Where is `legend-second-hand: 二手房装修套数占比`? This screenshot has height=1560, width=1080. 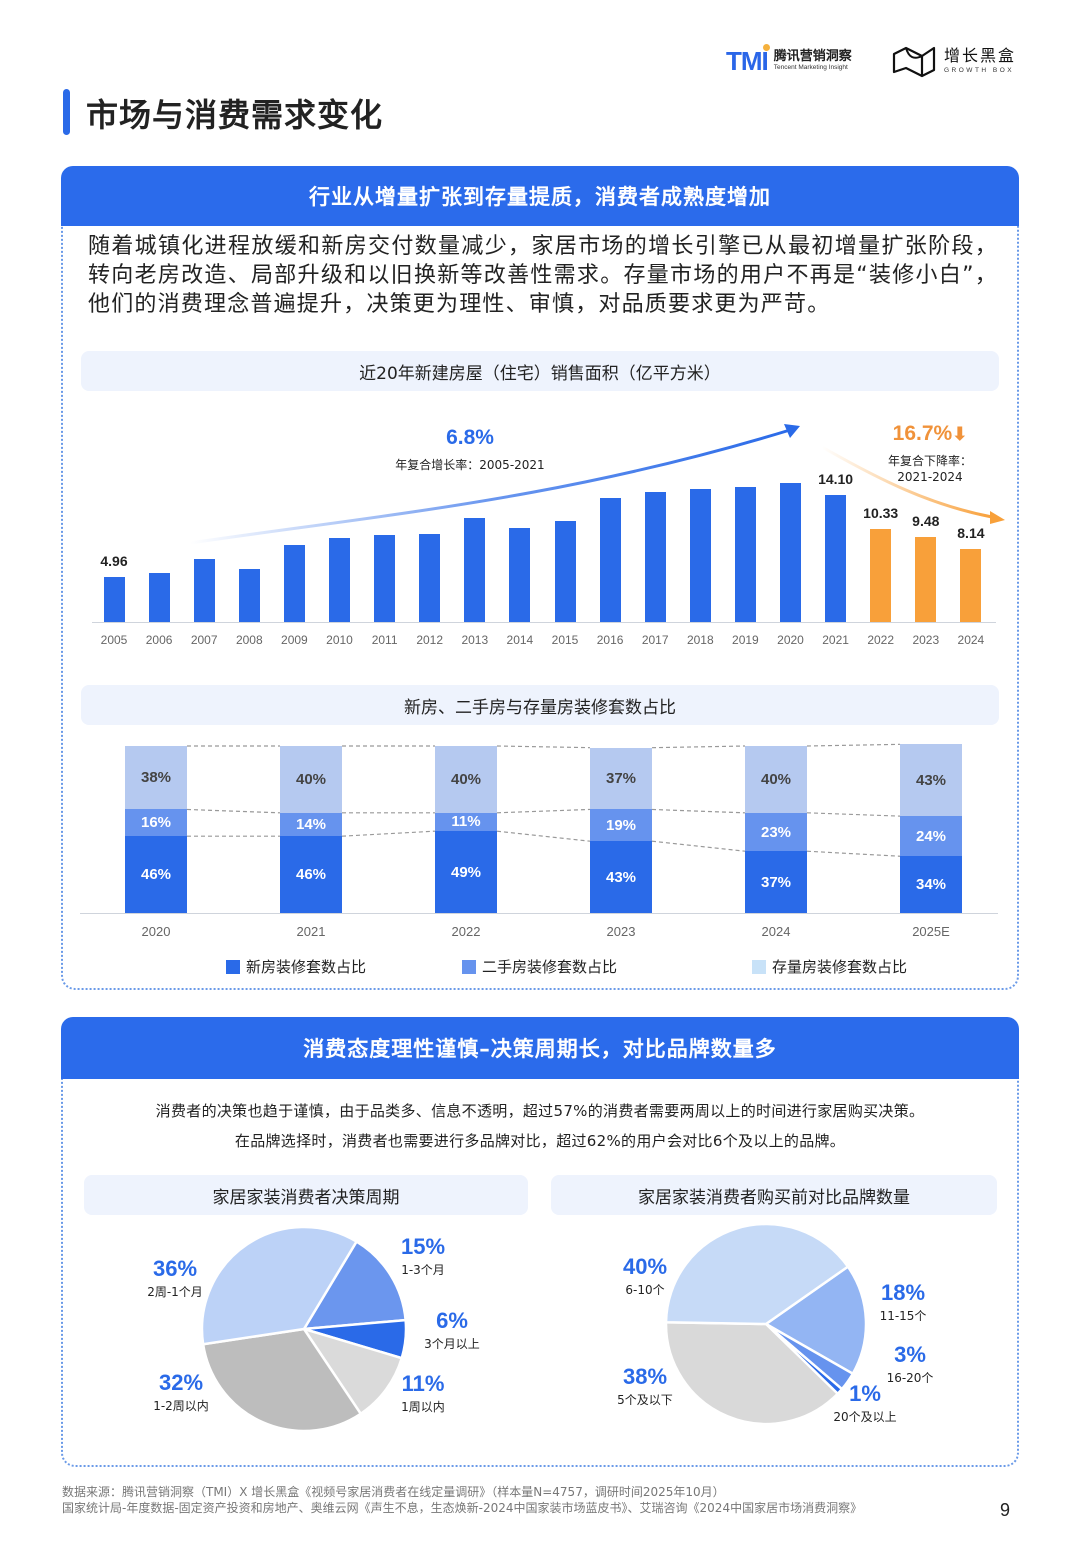 legend-second-hand: 二手房装修套数占比 is located at coordinates (539, 966).